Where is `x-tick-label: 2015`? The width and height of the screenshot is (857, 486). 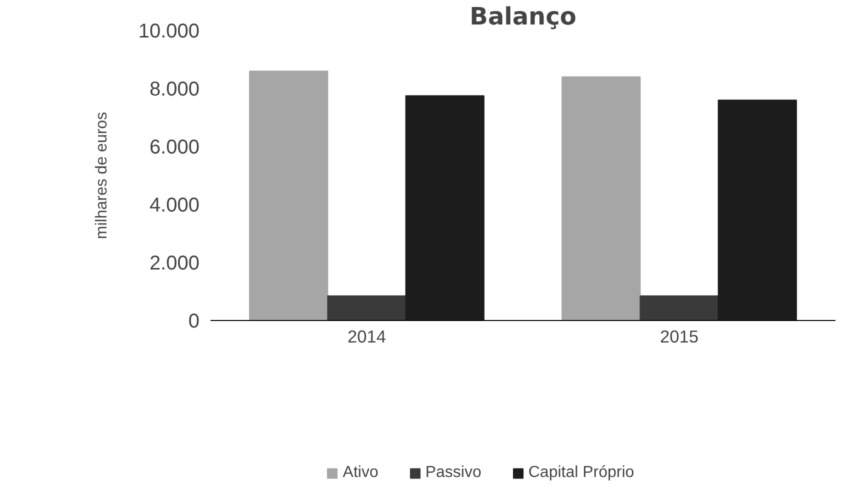
x-tick-label: 2015 is located at coordinates (679, 336).